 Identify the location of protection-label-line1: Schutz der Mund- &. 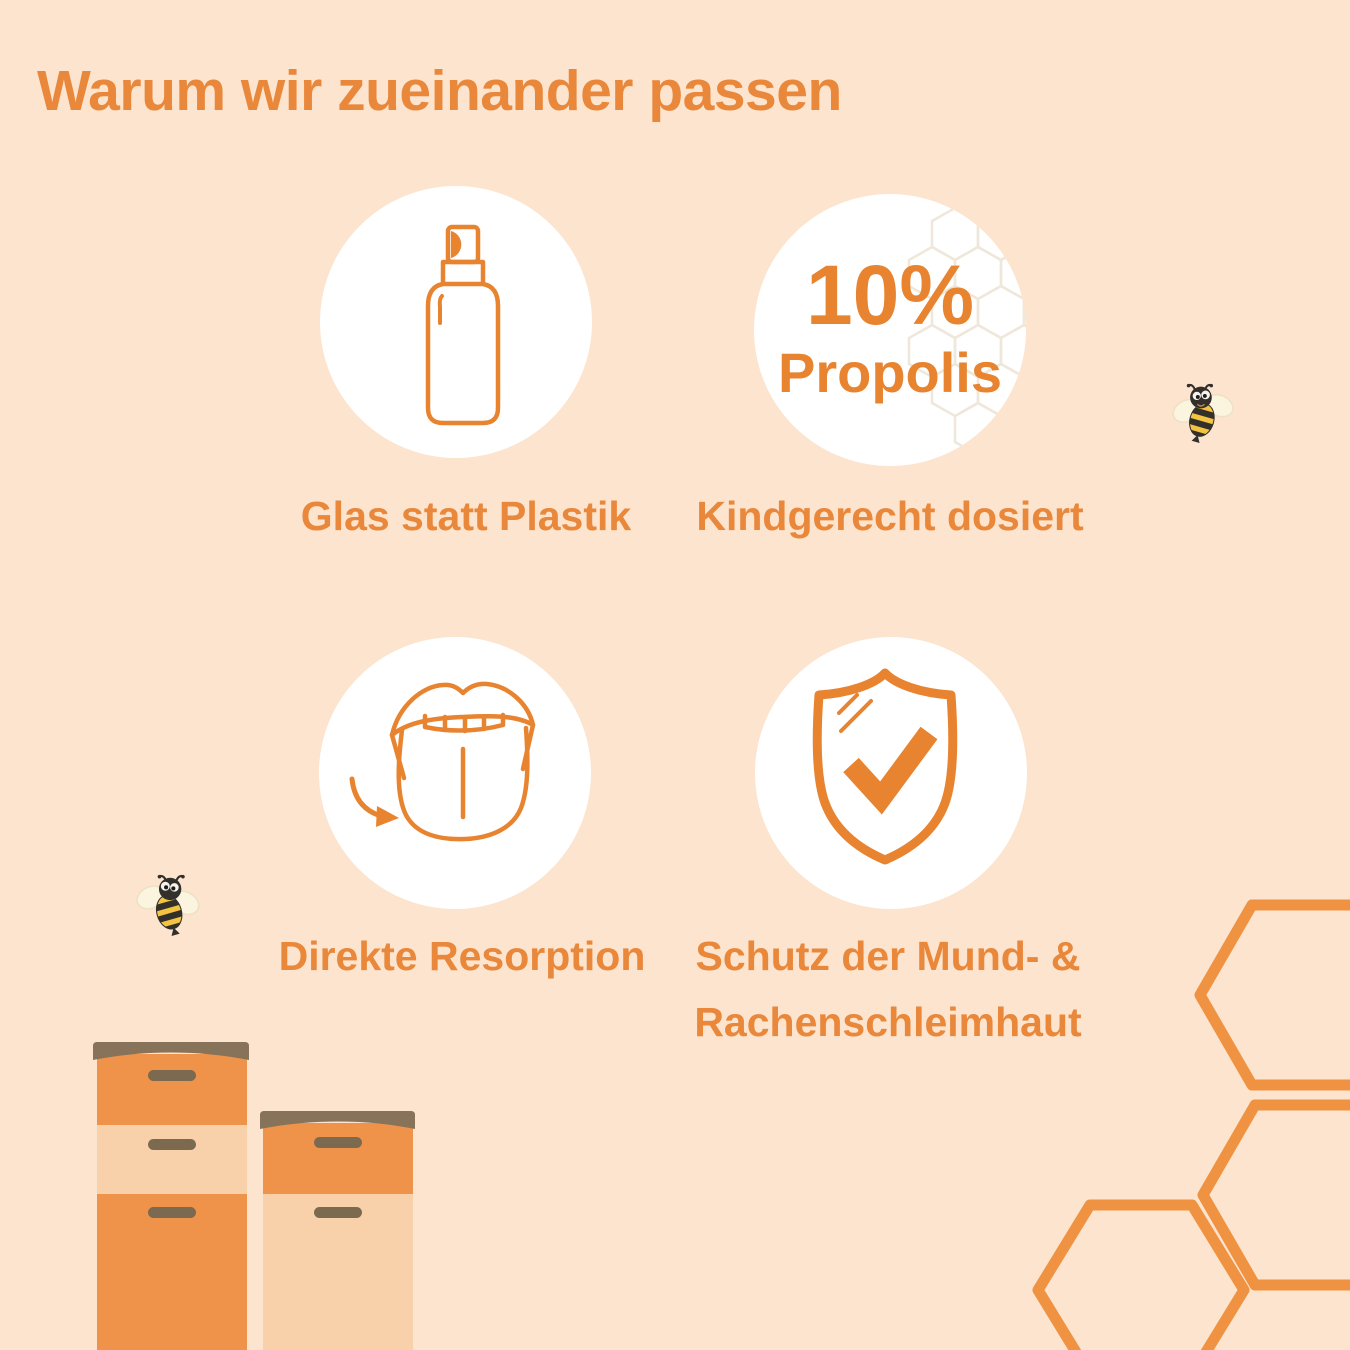
(888, 956).